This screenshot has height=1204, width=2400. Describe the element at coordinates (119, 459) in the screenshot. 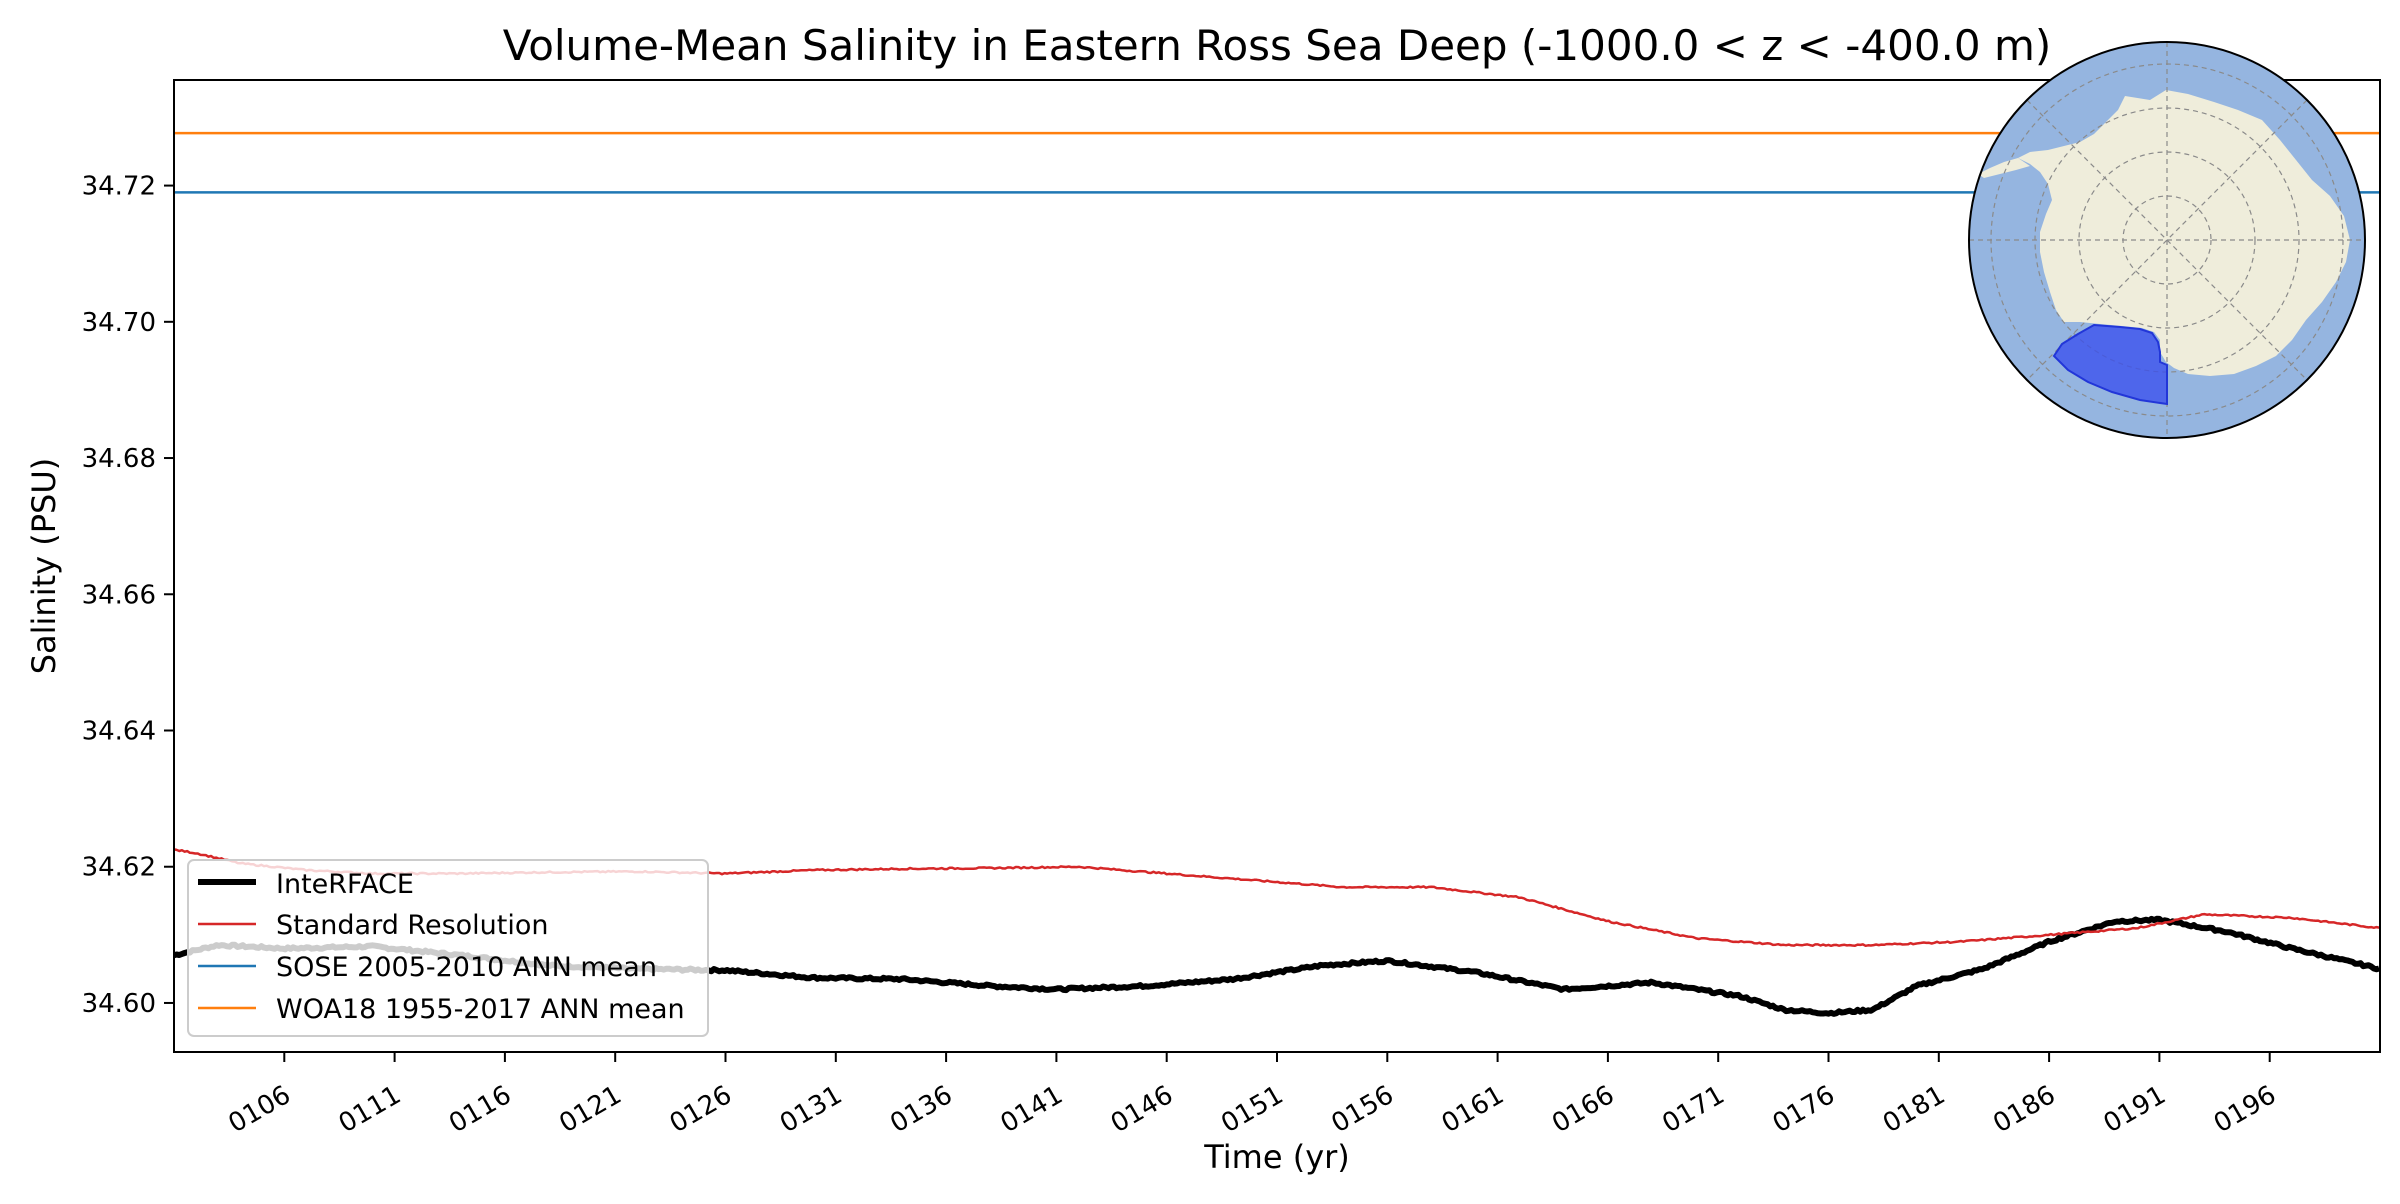

I see `y-tick-label: 34.68` at that location.